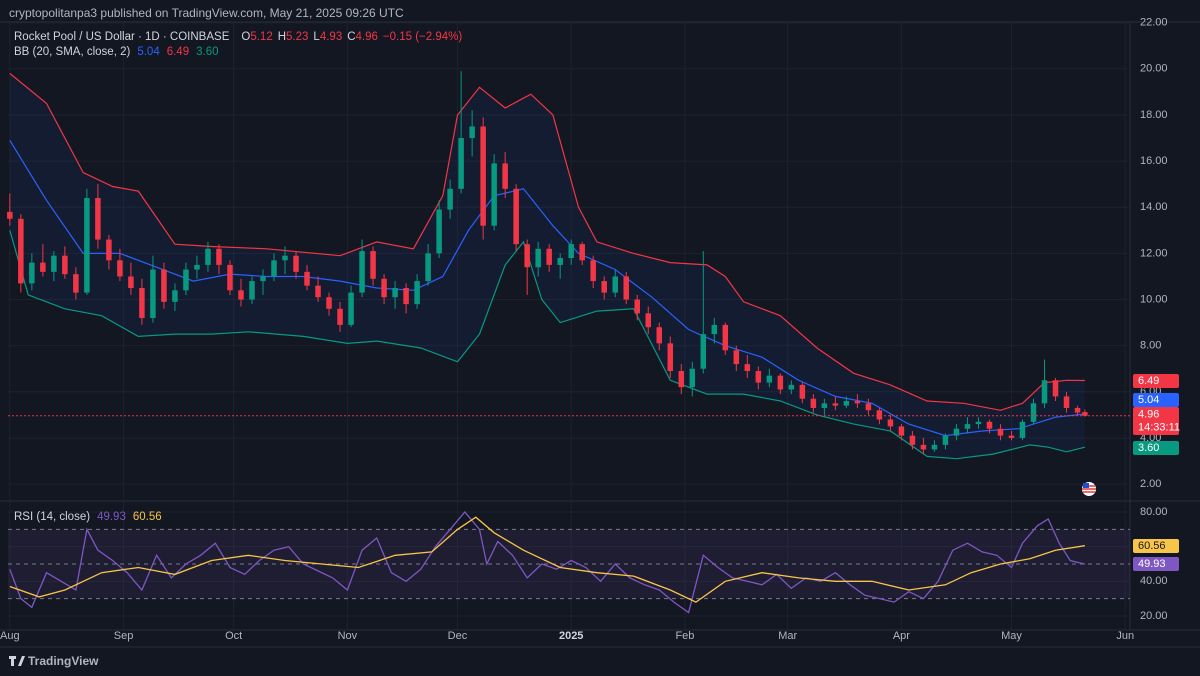 This screenshot has height=676, width=1200. What do you see at coordinates (1154, 512) in the screenshot?
I see `rsi-tick-label: 80.00` at bounding box center [1154, 512].